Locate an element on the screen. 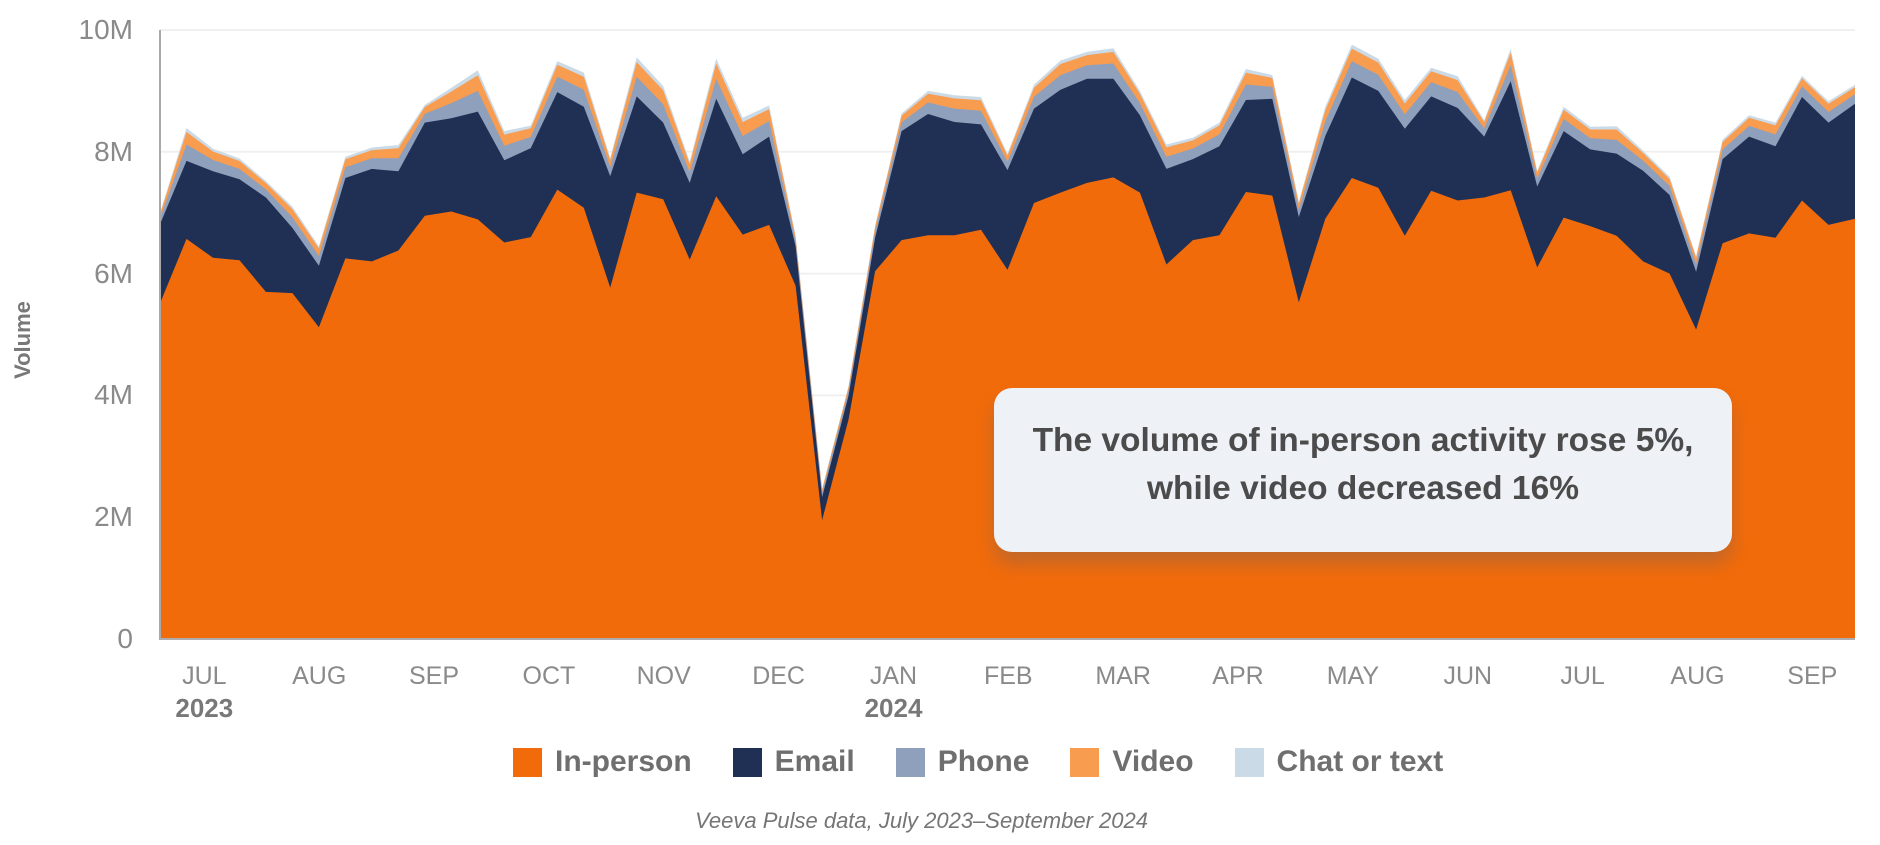 This screenshot has width=1880, height=845. svg-text: OCT is located at coordinates (549, 676).